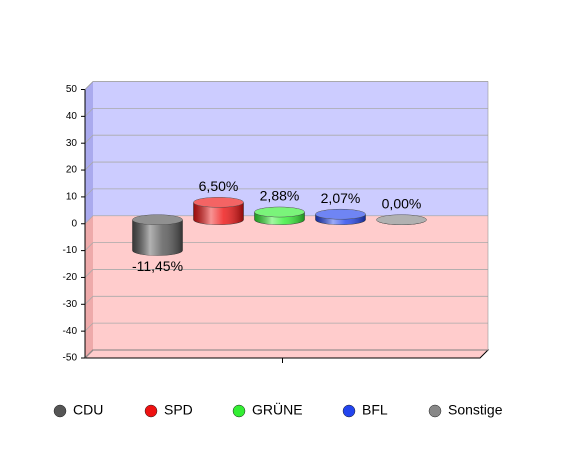 This screenshot has height=450, width=565. I want to click on y-tick-label: 20, so click(72, 170).